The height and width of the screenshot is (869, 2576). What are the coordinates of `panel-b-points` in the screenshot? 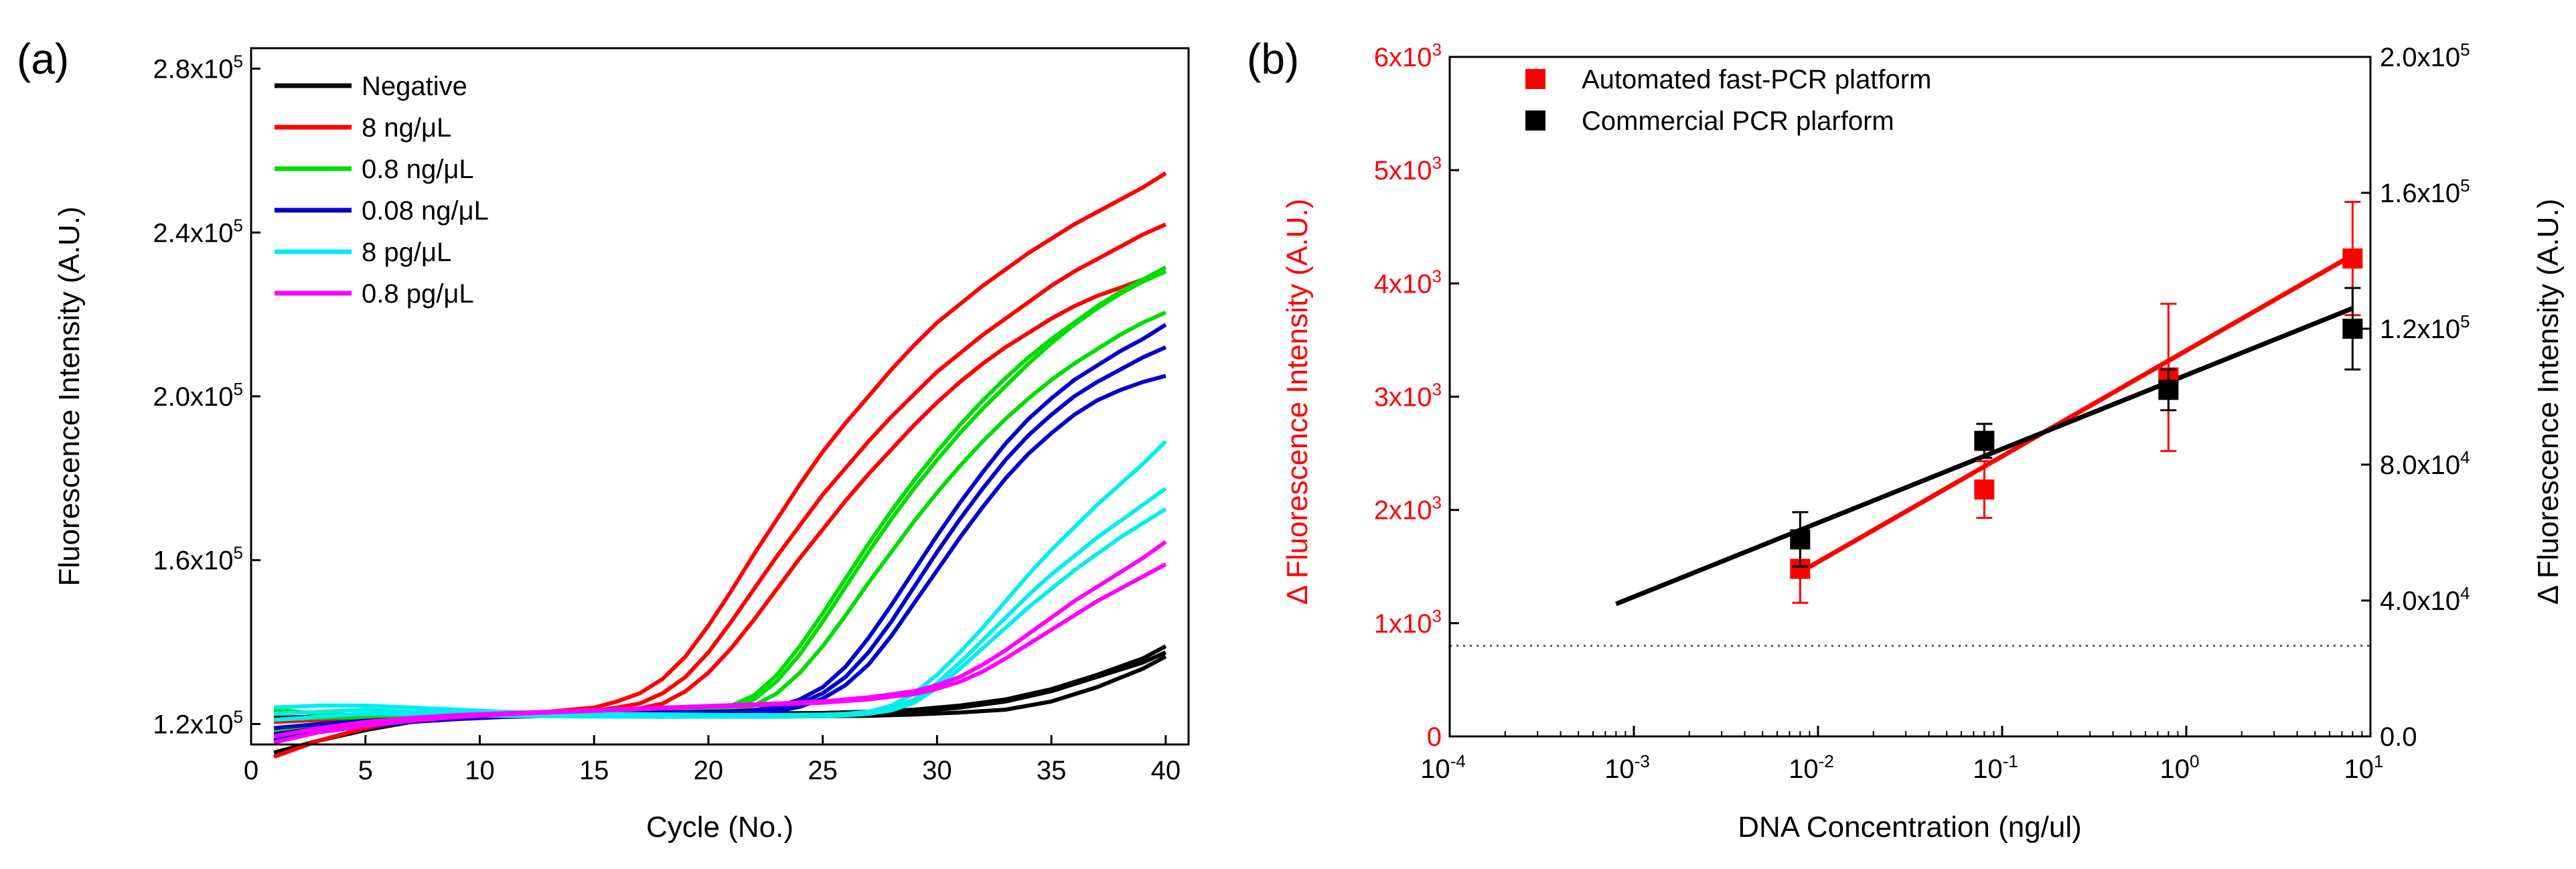 It's located at (2076, 402).